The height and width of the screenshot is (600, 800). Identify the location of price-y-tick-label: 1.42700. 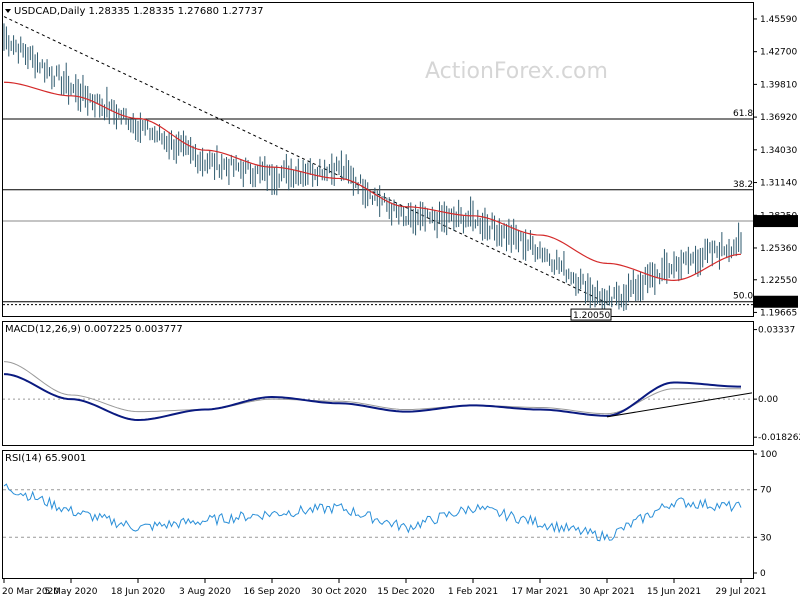
(778, 53).